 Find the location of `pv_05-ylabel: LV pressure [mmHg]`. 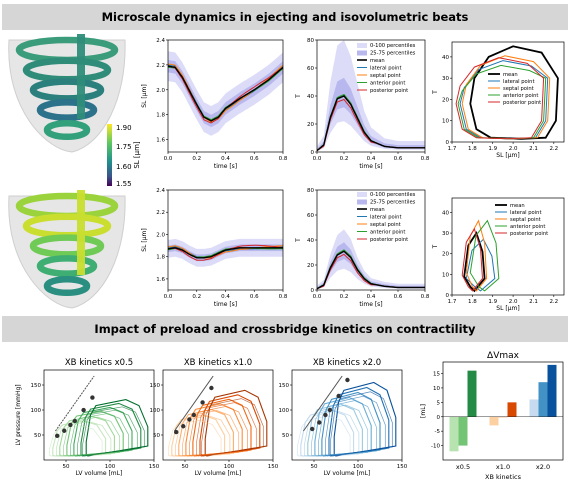

pv_05-ylabel: LV pressure [mmHg] is located at coordinates (18, 414).